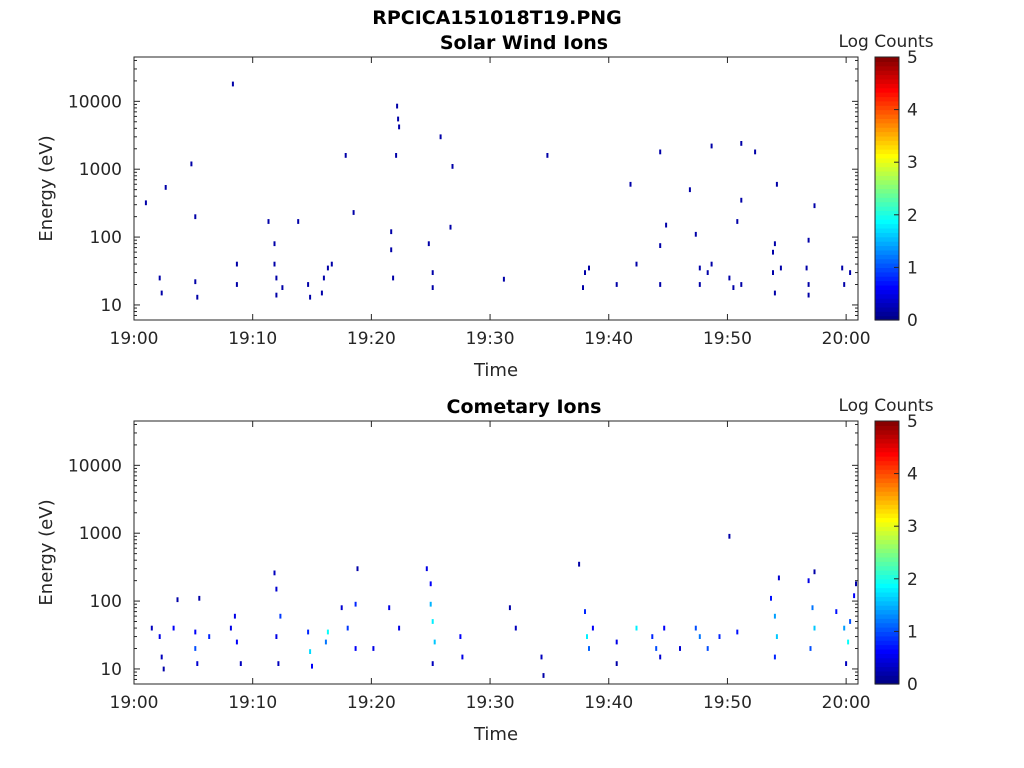 The height and width of the screenshot is (768, 1024). I want to click on y-tick-label: 1000, so click(100, 534).